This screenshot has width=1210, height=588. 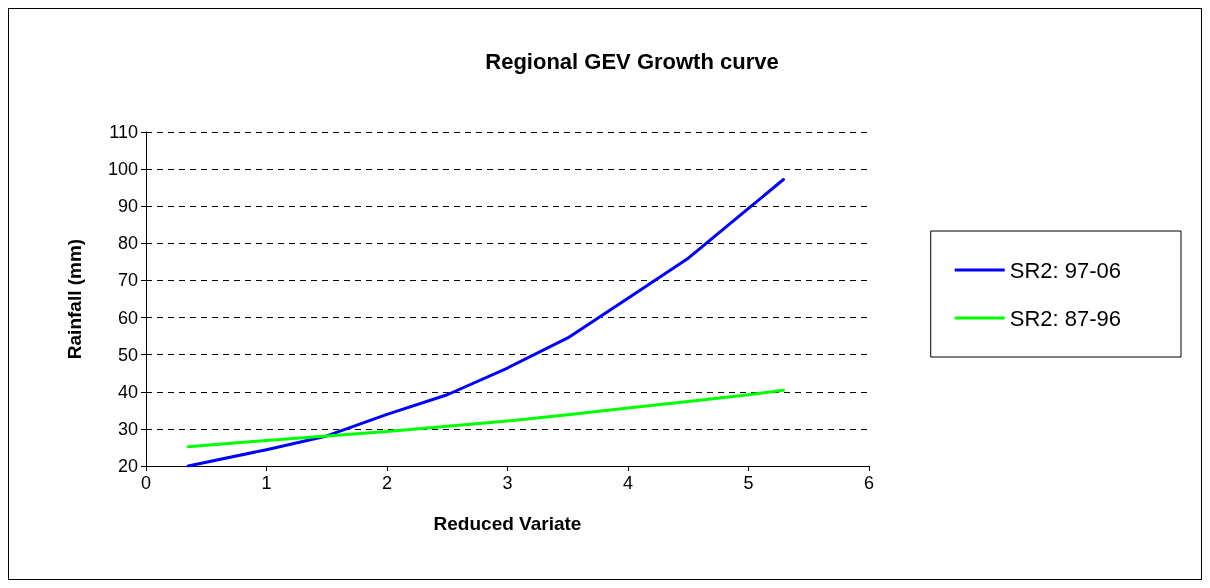 What do you see at coordinates (127, 280) in the screenshot?
I see `y-tick-label: 70` at bounding box center [127, 280].